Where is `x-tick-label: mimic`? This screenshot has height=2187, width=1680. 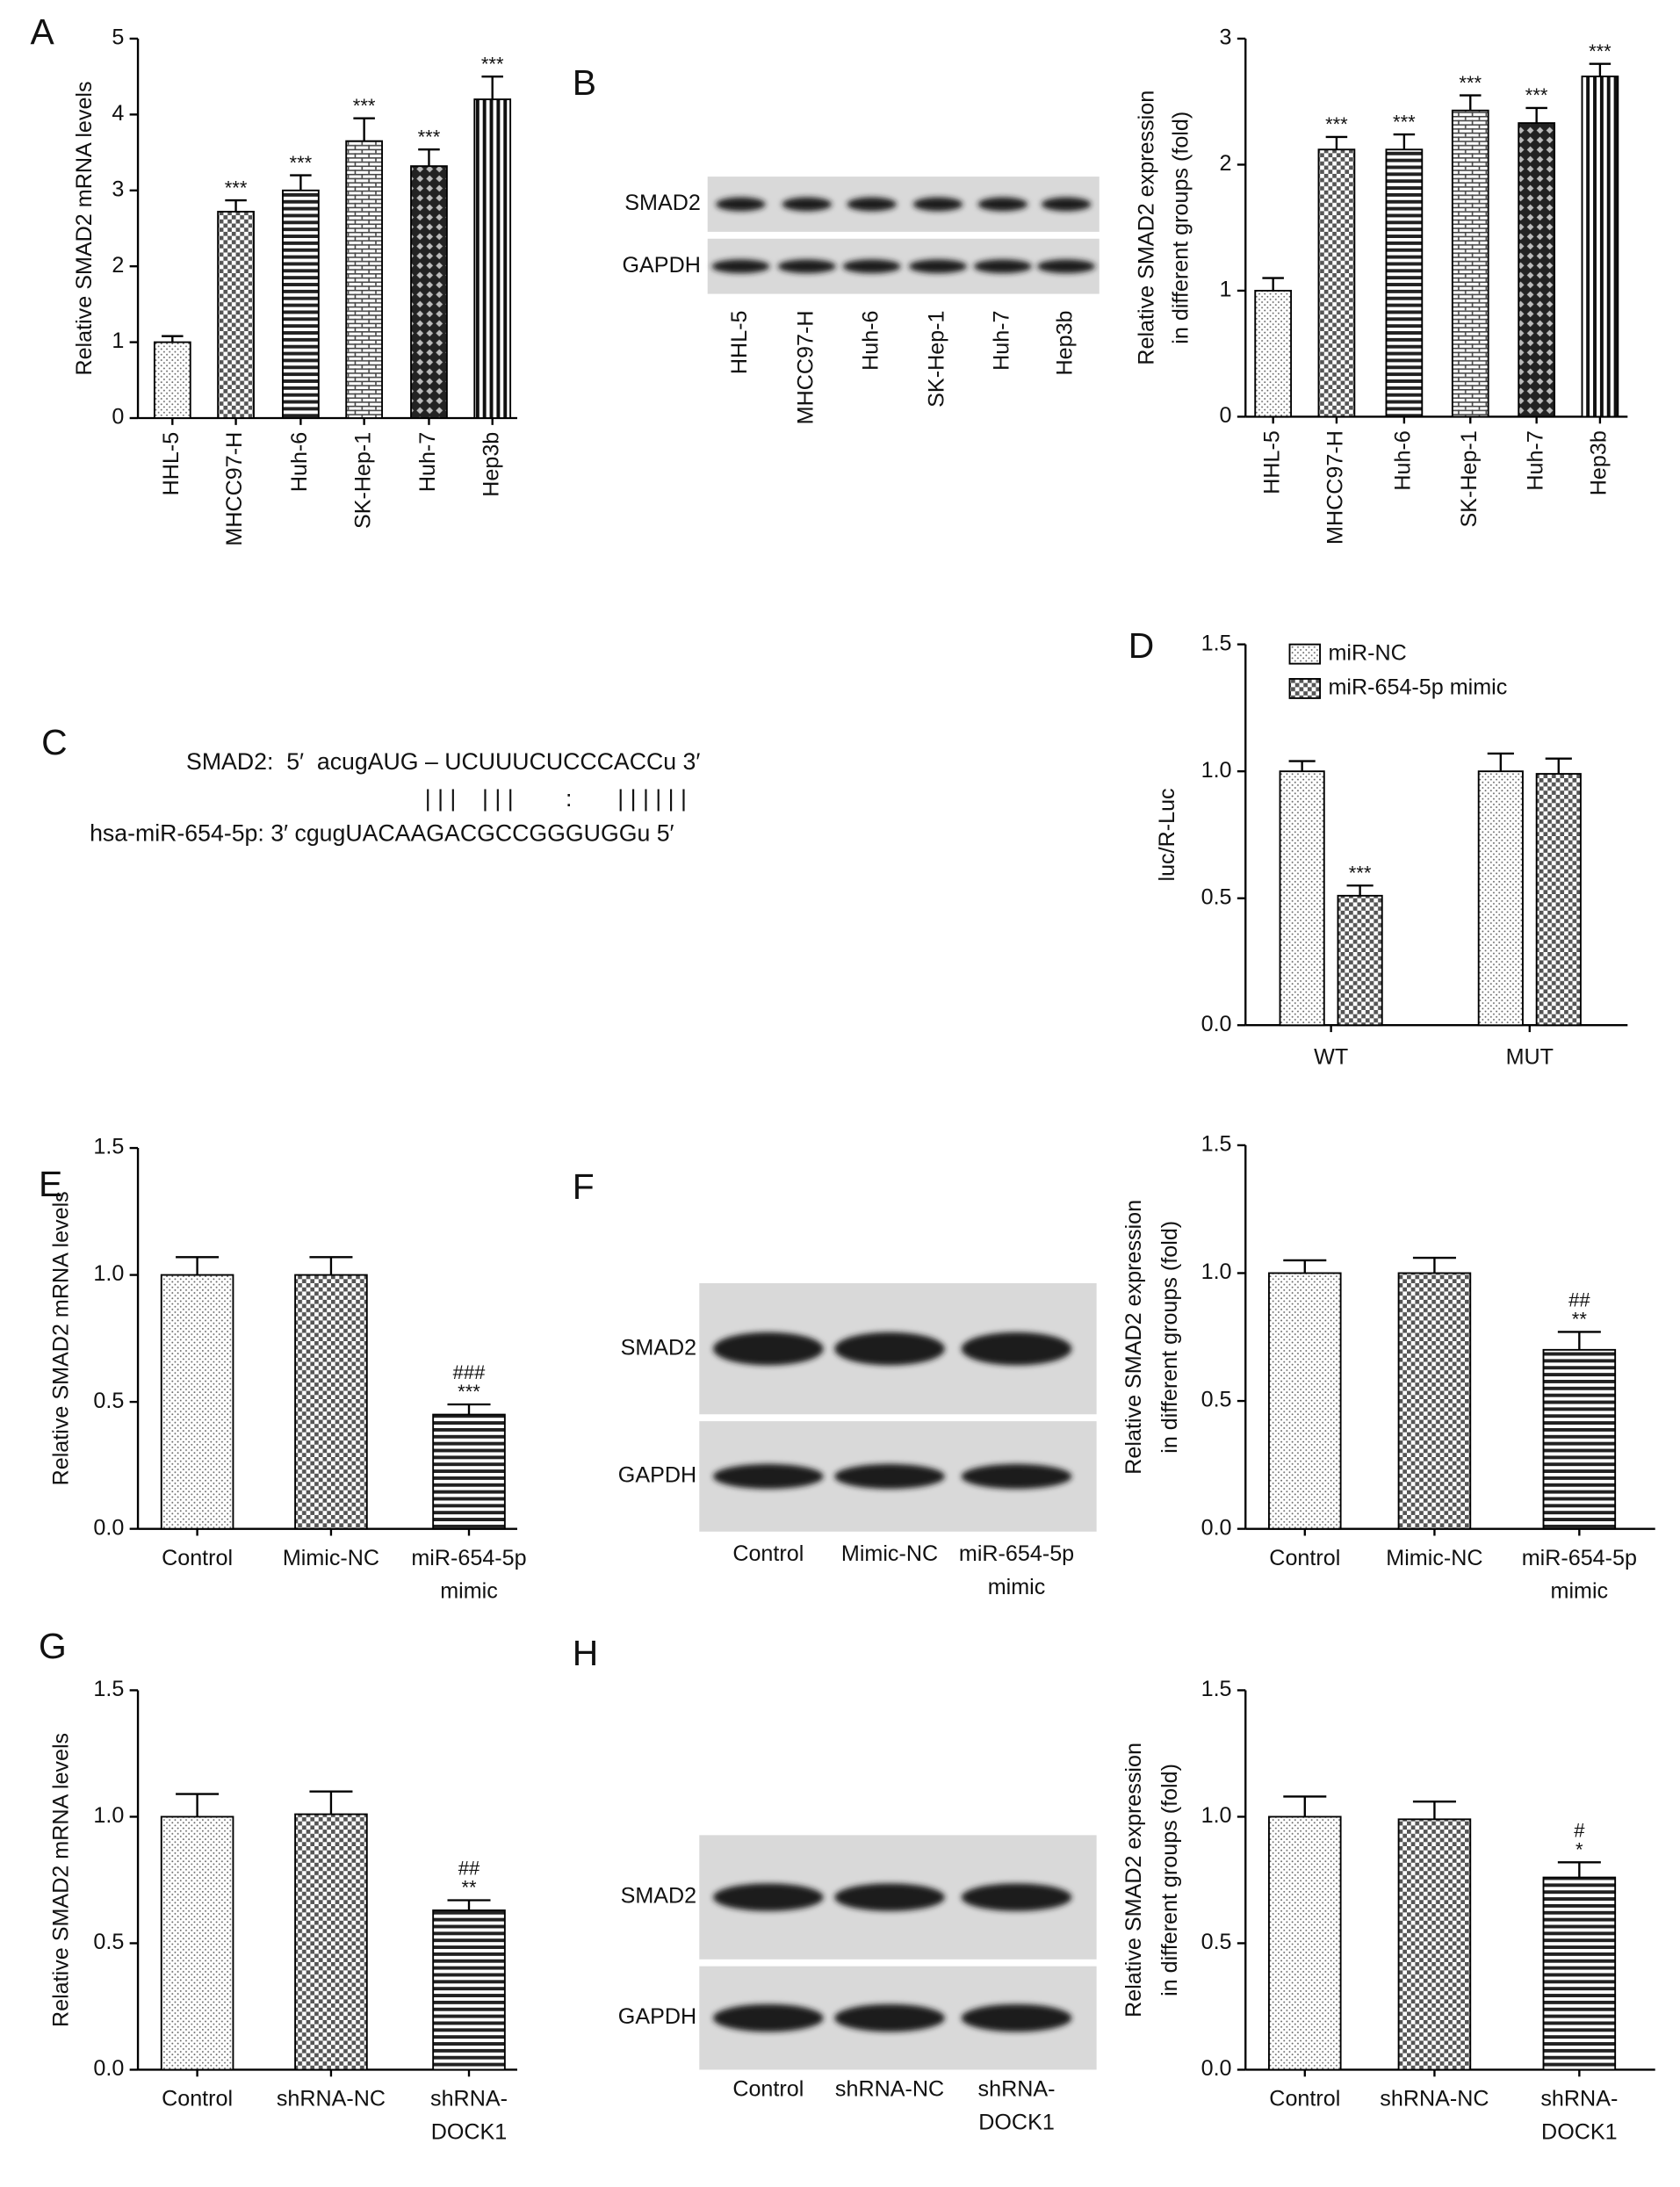 x-tick-label: mimic is located at coordinates (469, 1592).